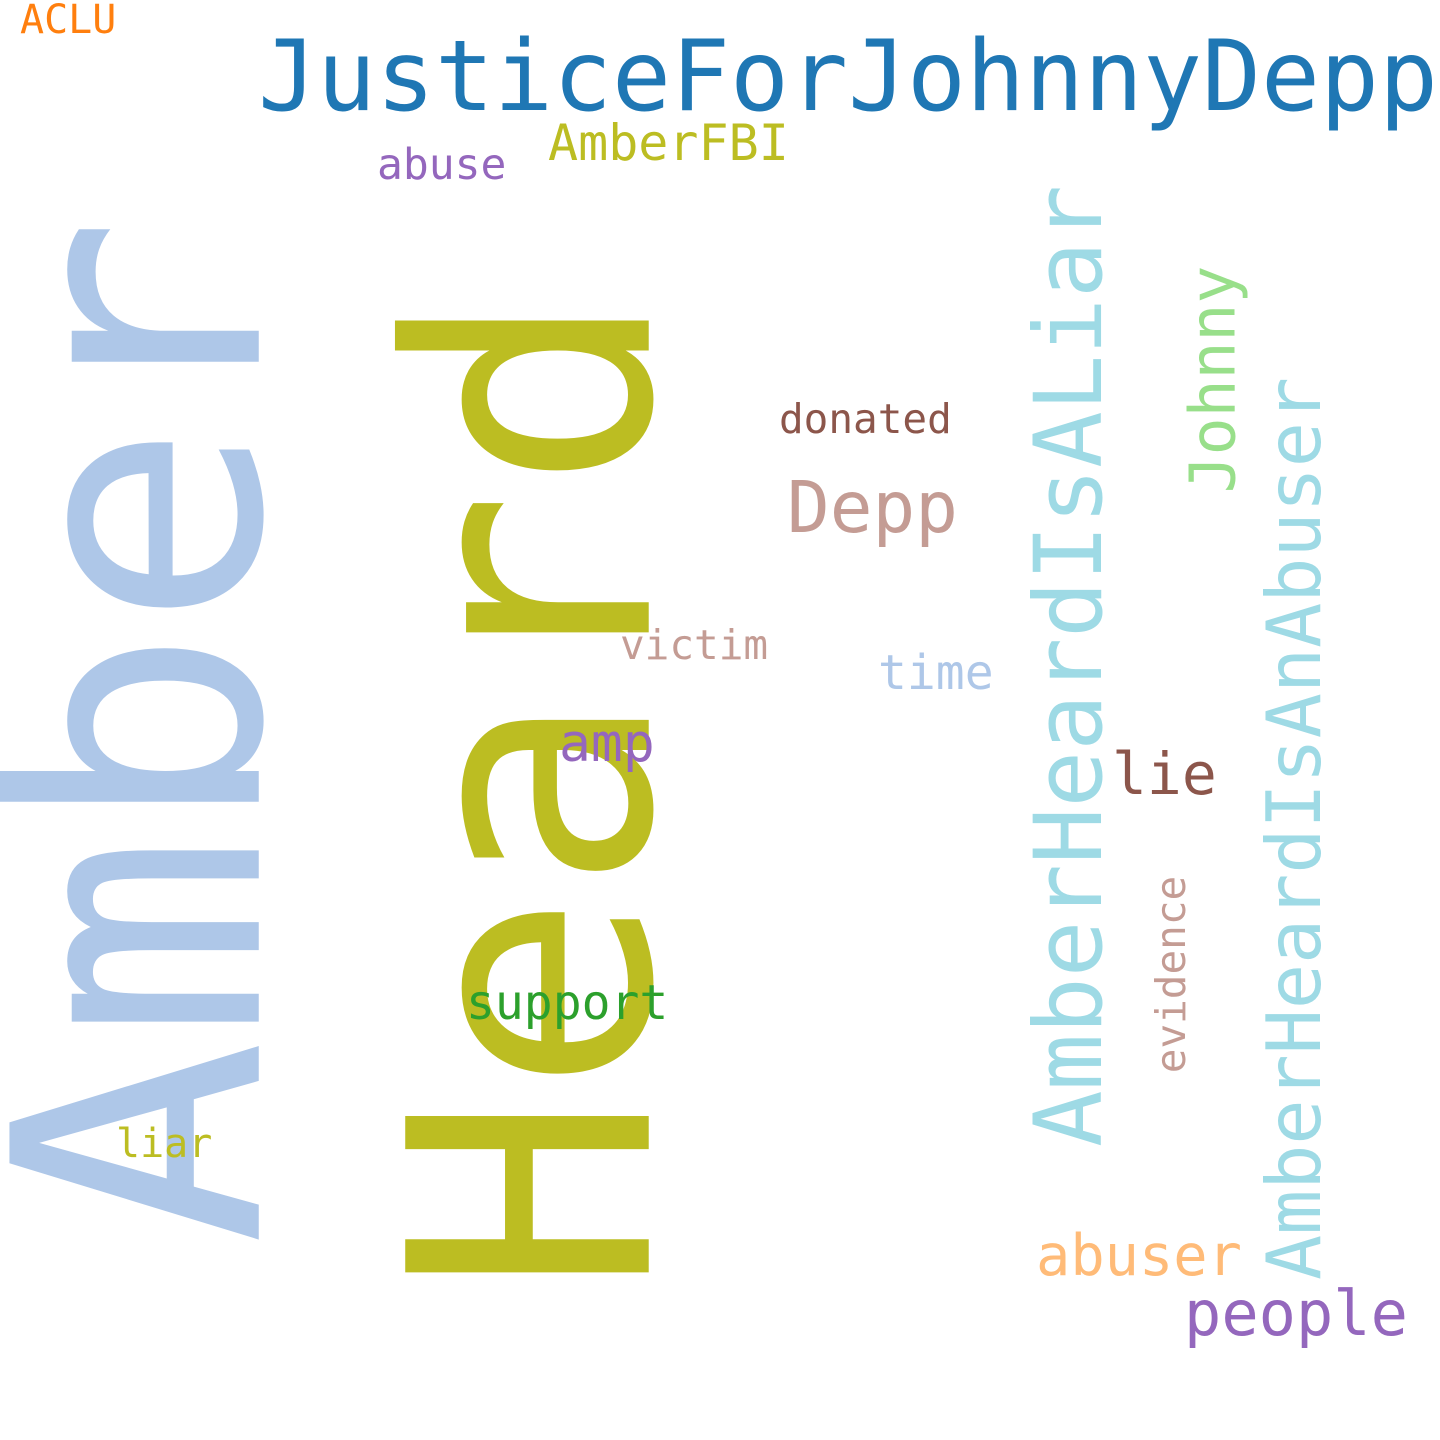  I want to click on word-depp: Depp, so click(872, 507).